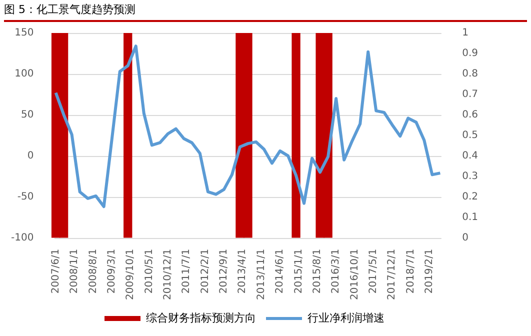  I want to click on y-tick-label: 150, so click(24, 33).